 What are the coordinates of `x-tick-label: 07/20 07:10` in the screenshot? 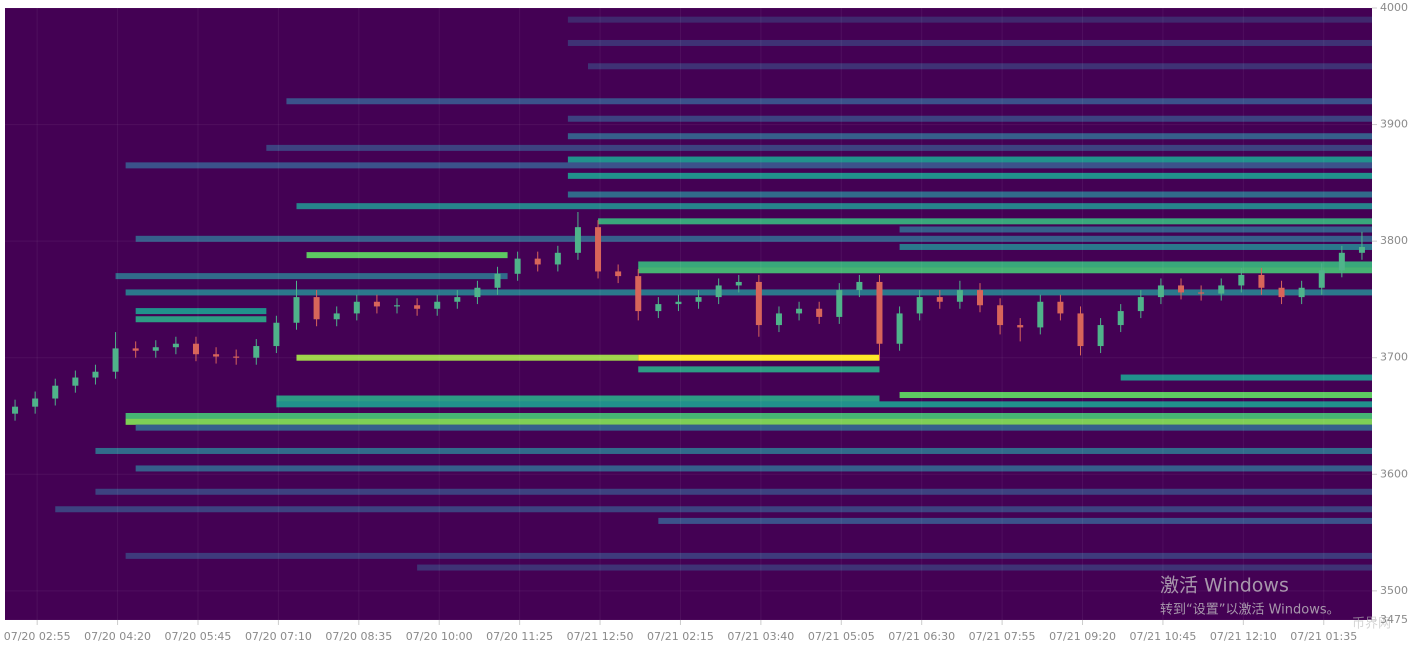 It's located at (278, 636).